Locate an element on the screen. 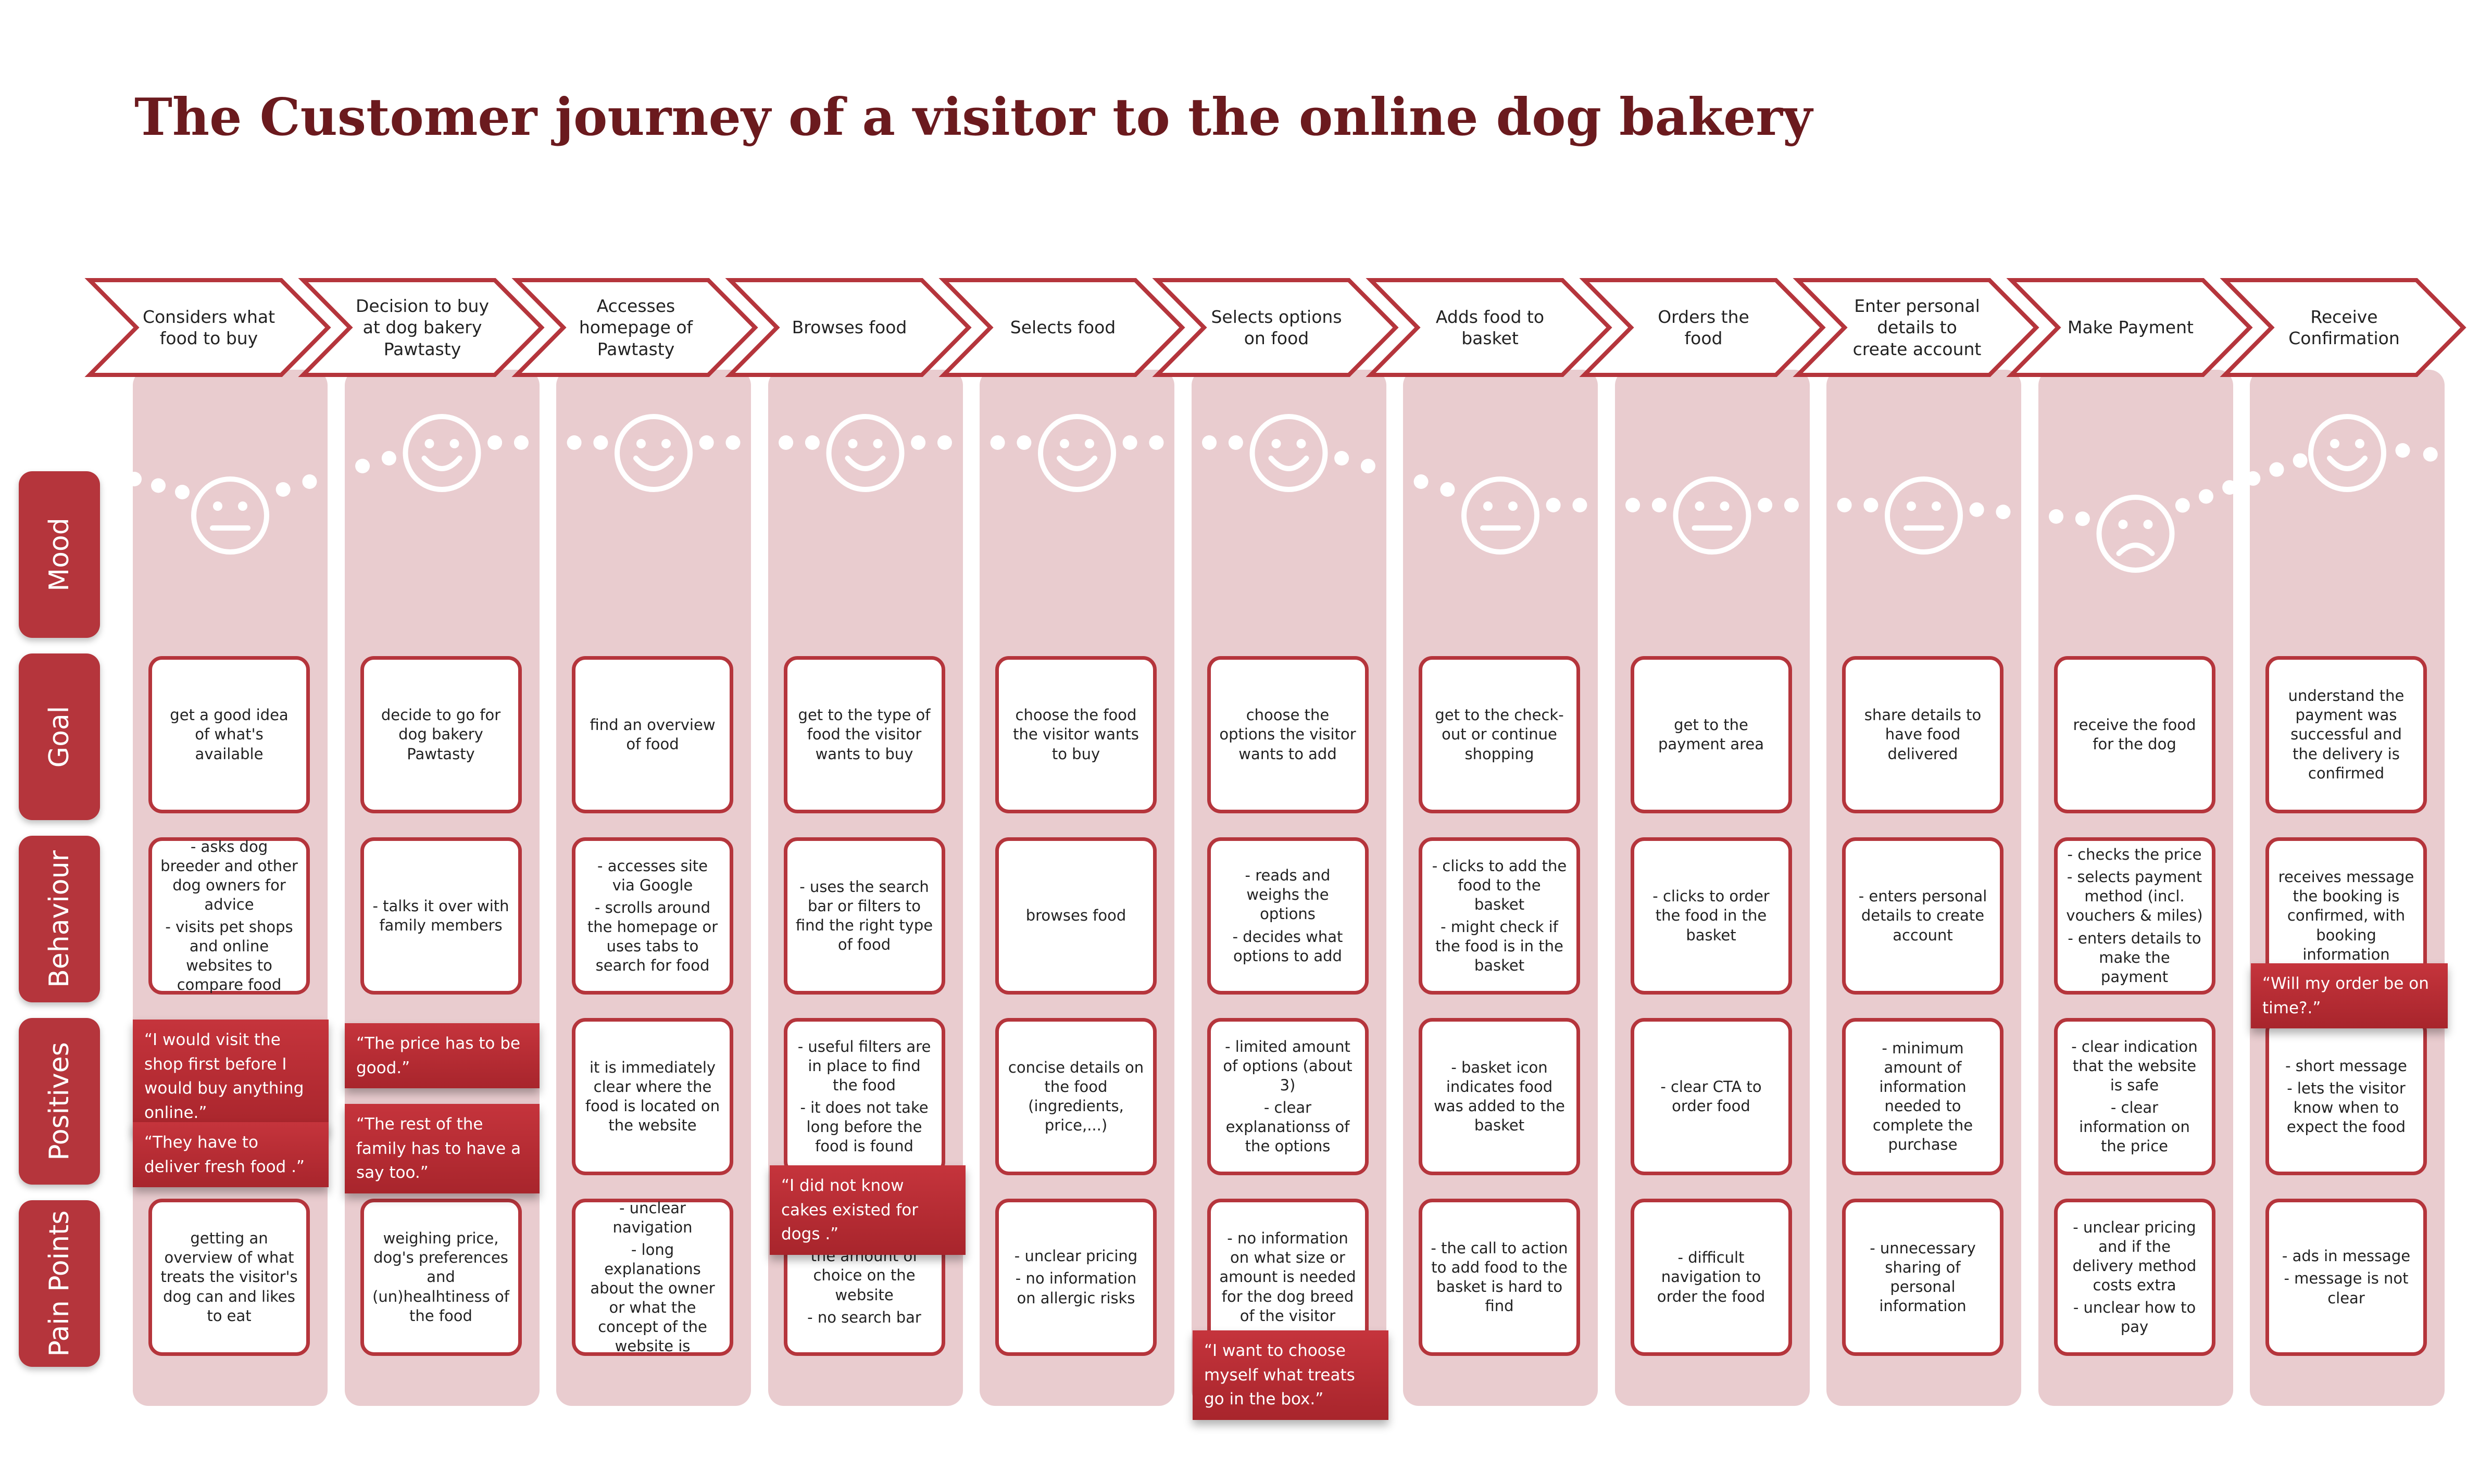  behaviour-card: - clicks to order the food in the basket is located at coordinates (1711, 916).